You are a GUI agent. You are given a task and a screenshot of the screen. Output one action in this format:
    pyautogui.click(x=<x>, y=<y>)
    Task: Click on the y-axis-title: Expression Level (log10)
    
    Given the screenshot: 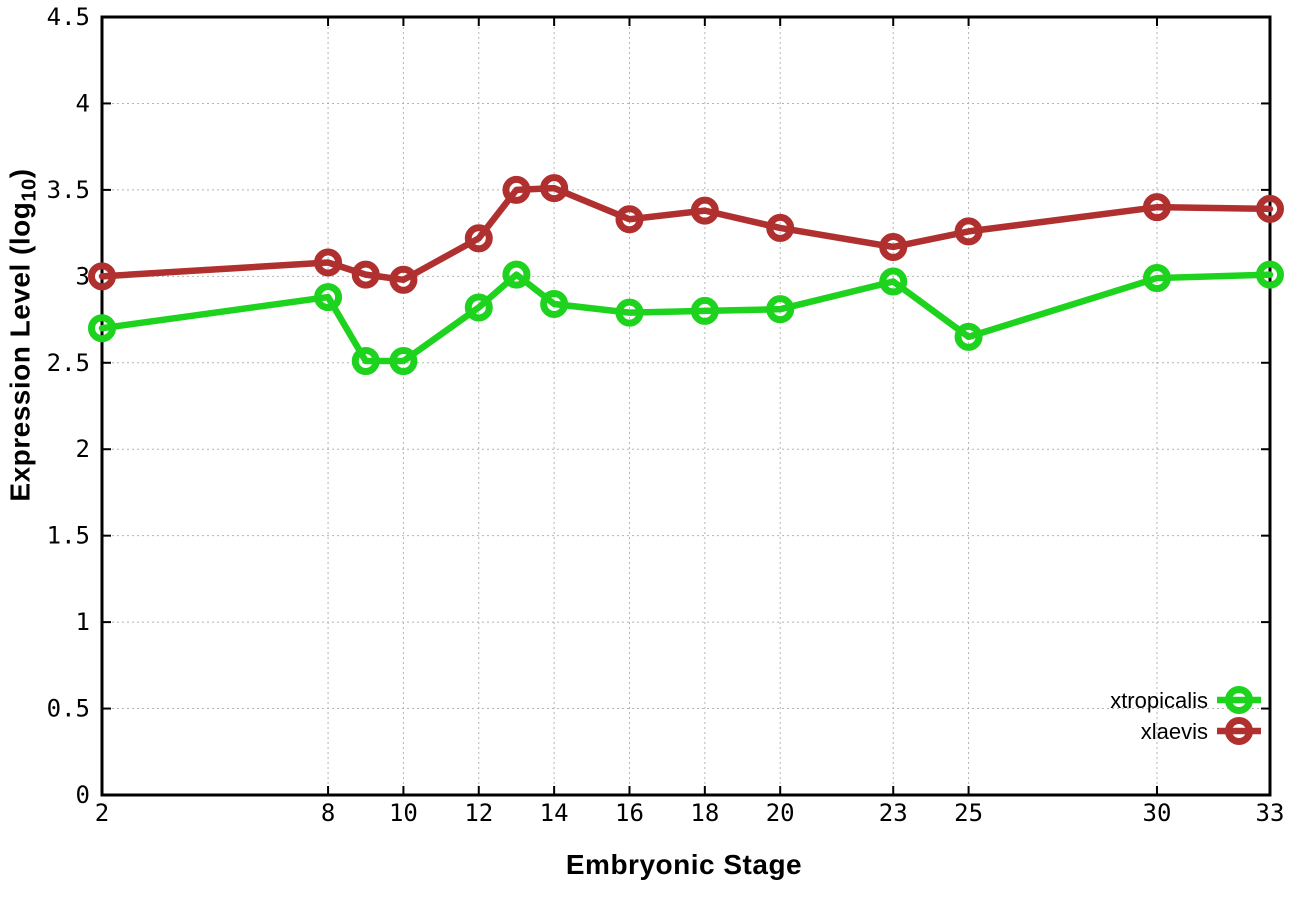 What is the action you would take?
    pyautogui.click(x=23, y=334)
    